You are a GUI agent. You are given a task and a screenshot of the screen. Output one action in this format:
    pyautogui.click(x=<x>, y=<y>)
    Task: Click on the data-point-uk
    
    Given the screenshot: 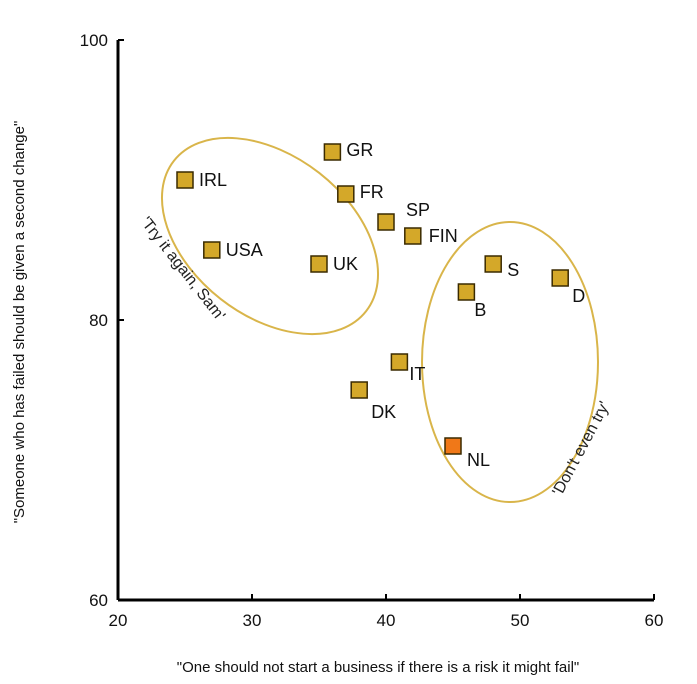 What is the action you would take?
    pyautogui.click(x=319, y=264)
    